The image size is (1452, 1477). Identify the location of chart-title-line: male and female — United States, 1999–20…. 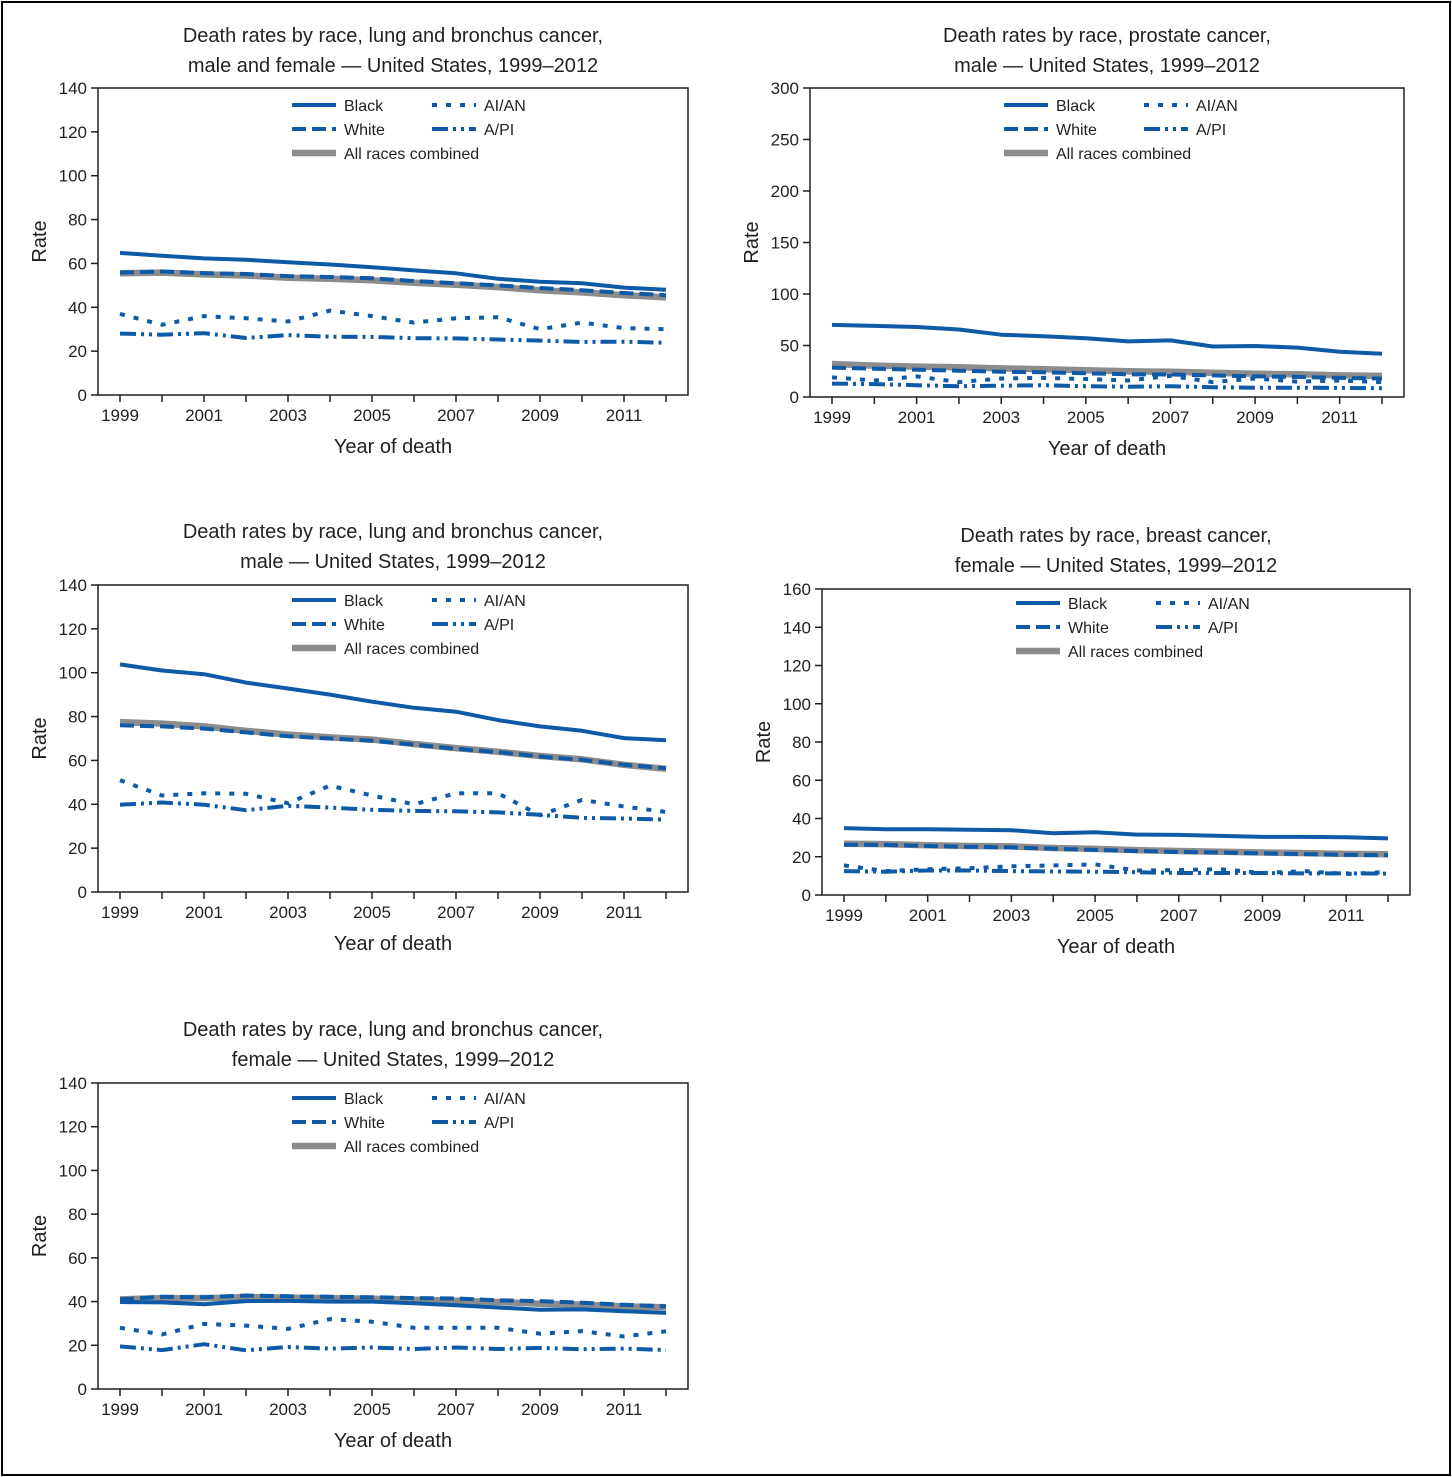
(393, 66).